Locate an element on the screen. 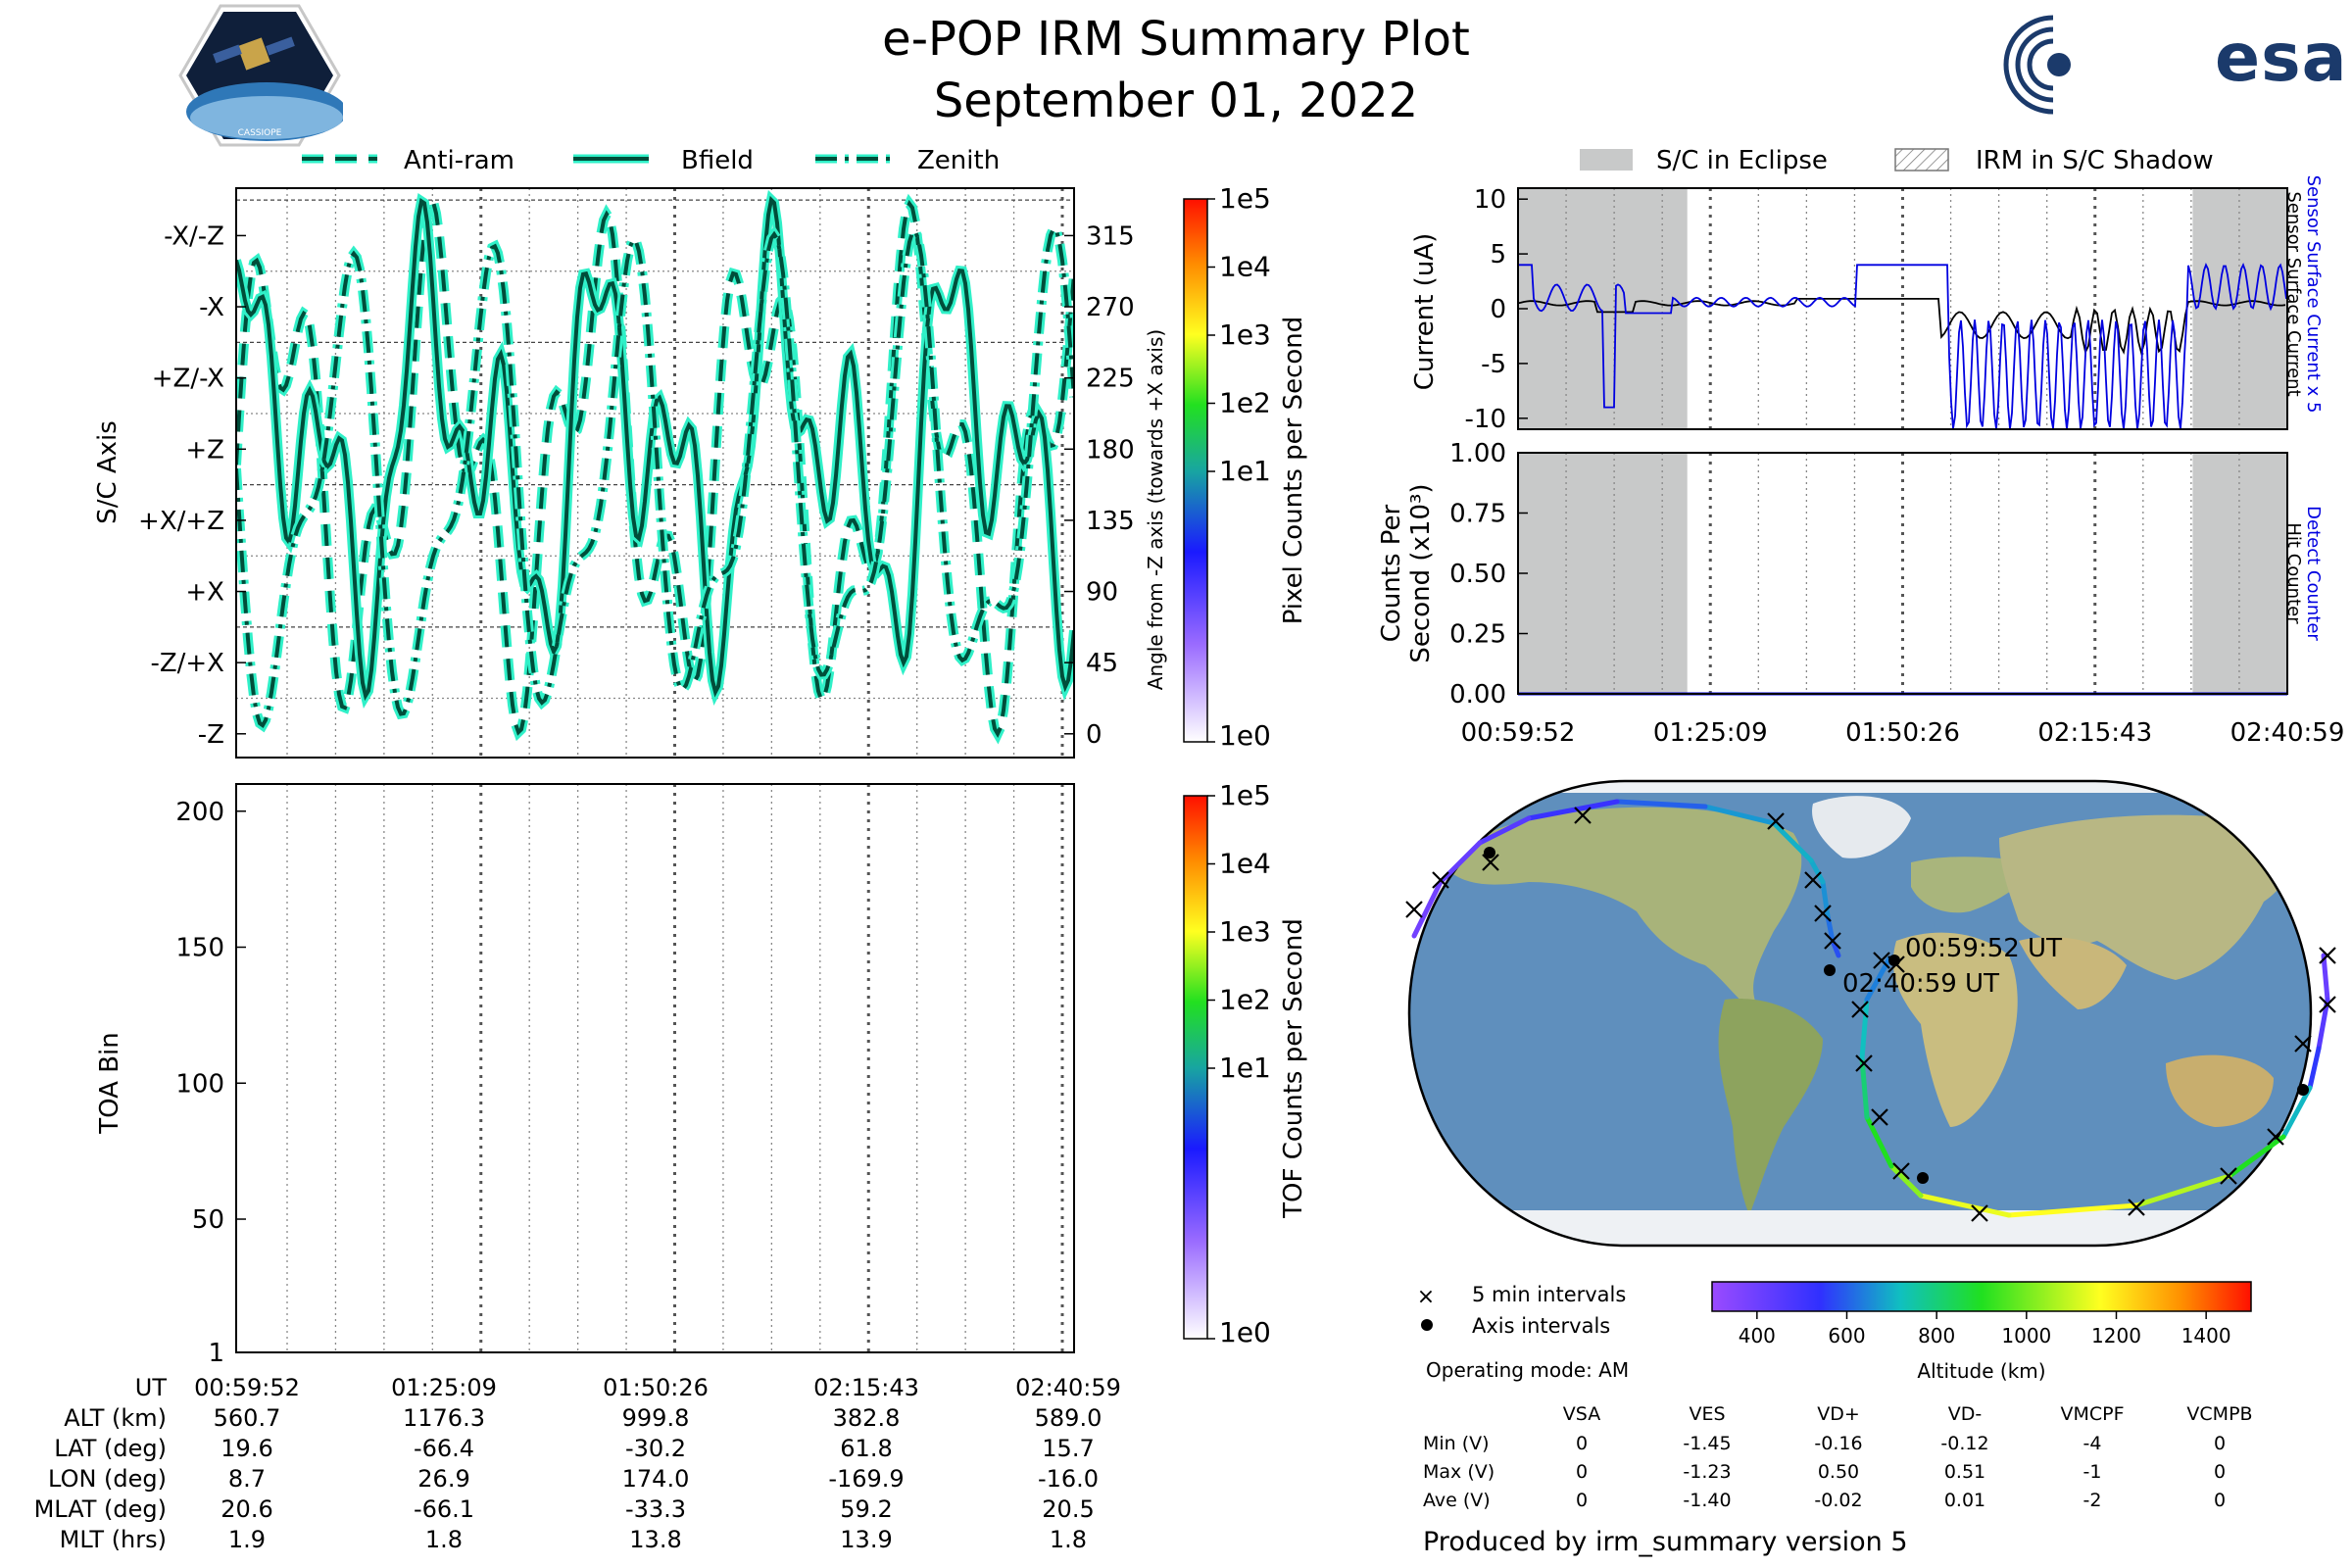  current-tick-labels: -10 -5 0 5 10 is located at coordinates (1496, 309).